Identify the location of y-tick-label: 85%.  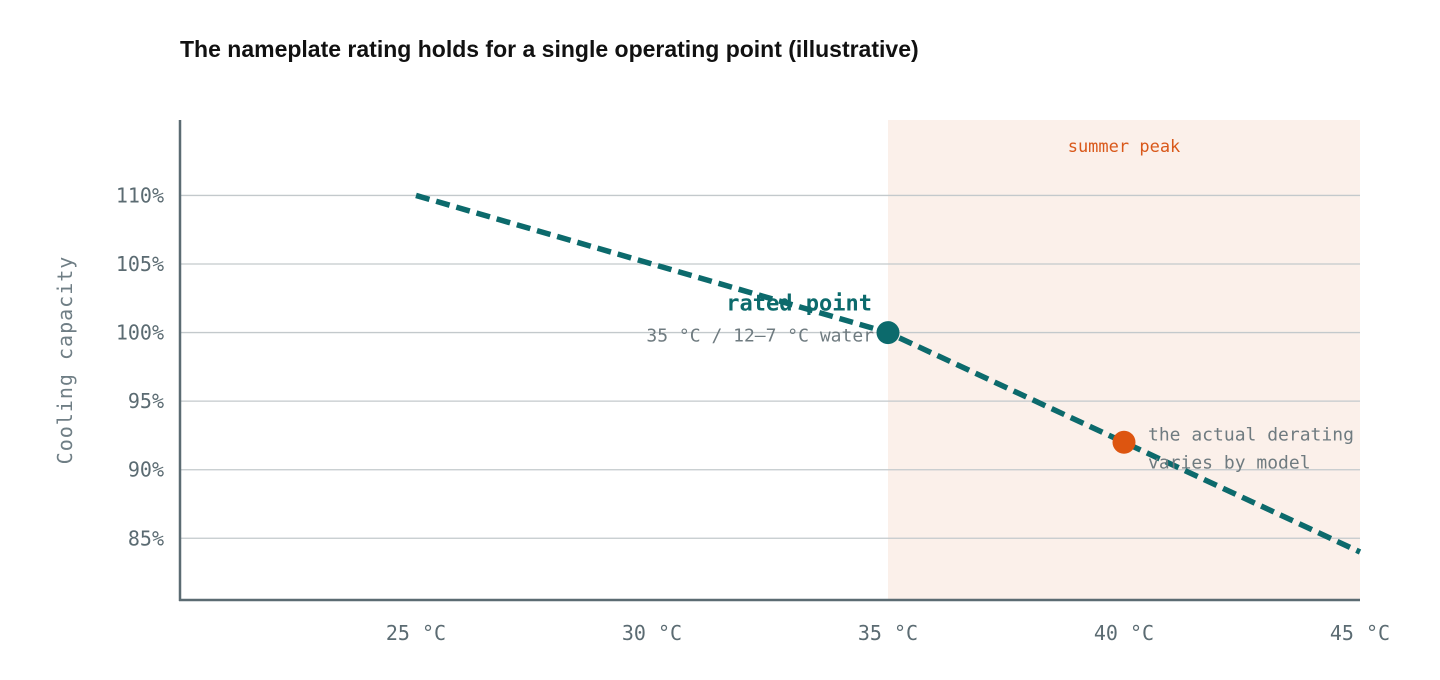
(146, 538).